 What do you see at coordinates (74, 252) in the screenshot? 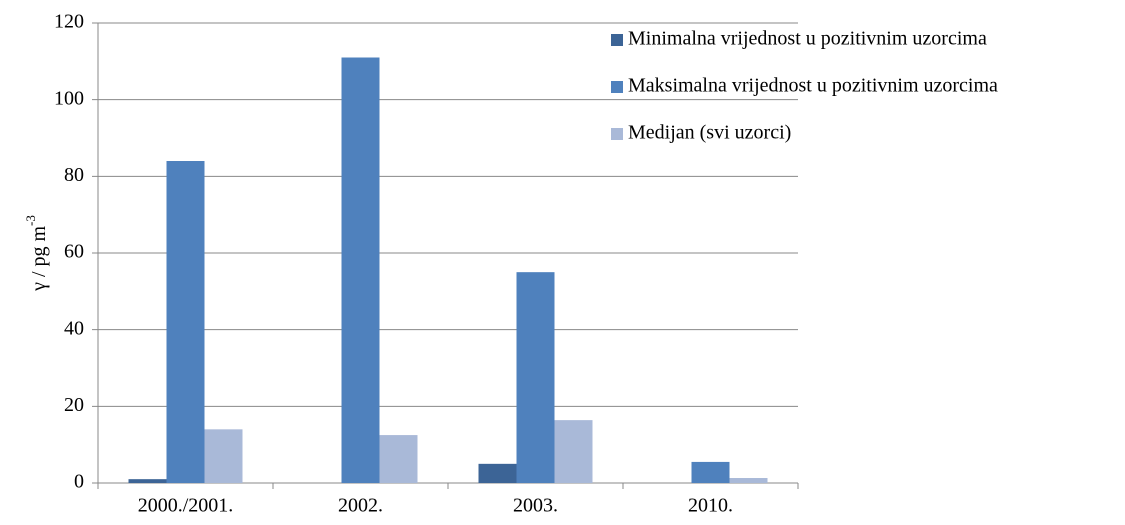
I see `y-tick-label: 60` at bounding box center [74, 252].